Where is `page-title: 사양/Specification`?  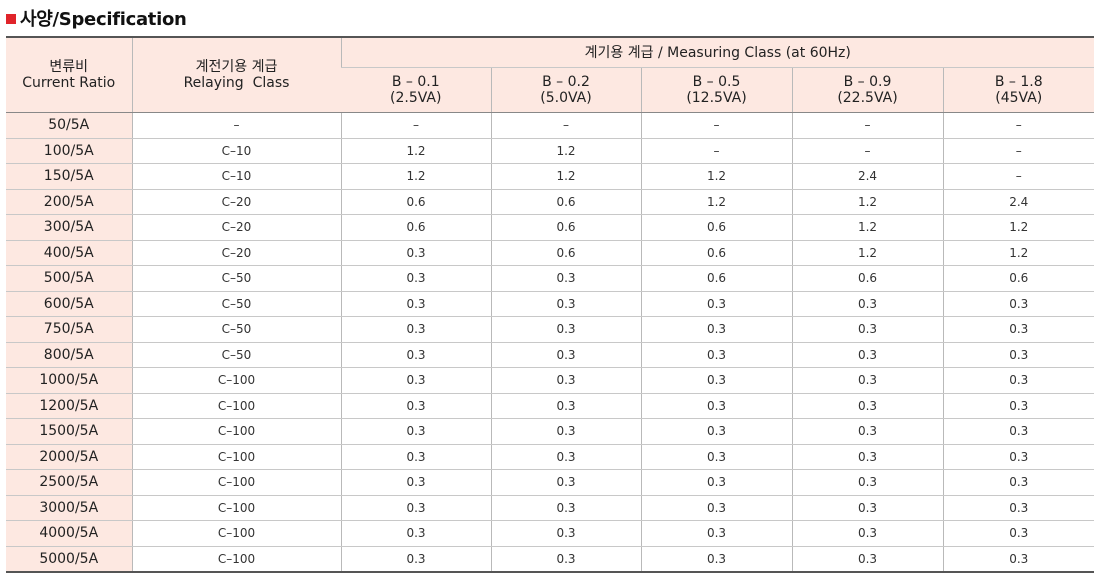
page-title: 사양/Specification is located at coordinates (103, 19).